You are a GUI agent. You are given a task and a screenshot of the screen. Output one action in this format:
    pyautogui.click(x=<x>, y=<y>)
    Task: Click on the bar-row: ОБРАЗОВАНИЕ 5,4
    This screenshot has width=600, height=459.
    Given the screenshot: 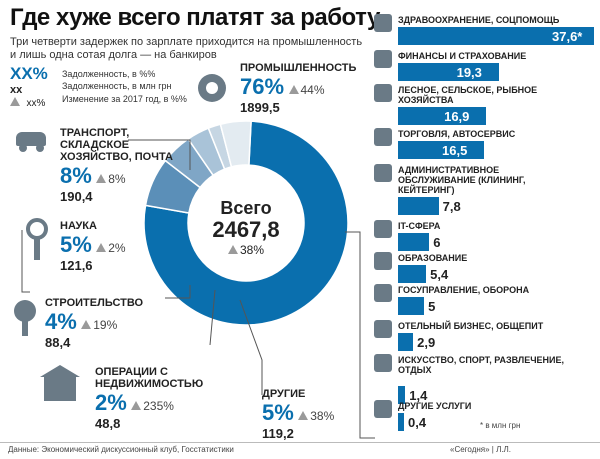 What is the action you would take?
    pyautogui.click(x=485, y=268)
    